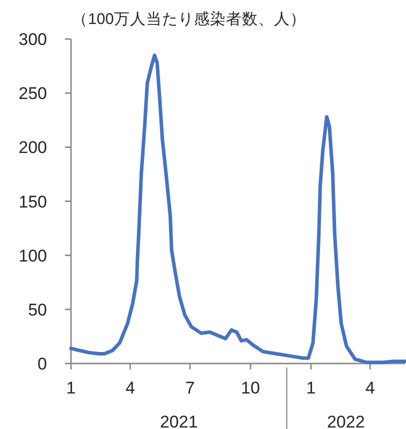  Describe the element at coordinates (250, 388) in the screenshot. I see `x-tick-label: 10` at that location.